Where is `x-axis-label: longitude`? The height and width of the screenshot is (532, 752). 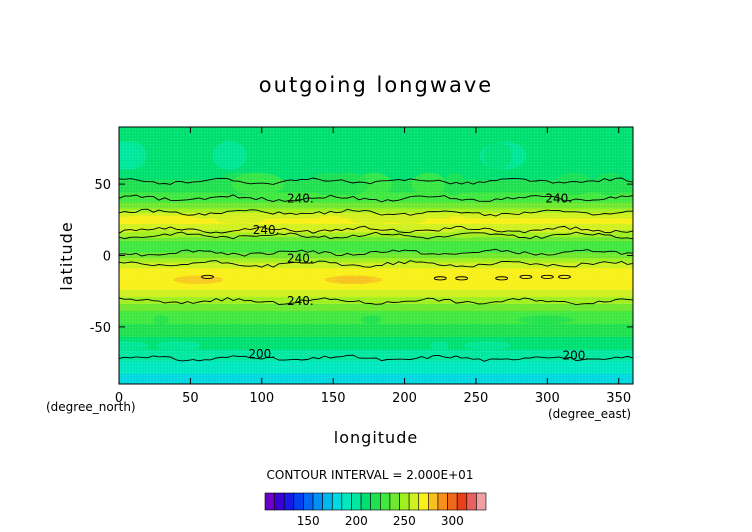 x-axis-label: longitude is located at coordinates (376, 437).